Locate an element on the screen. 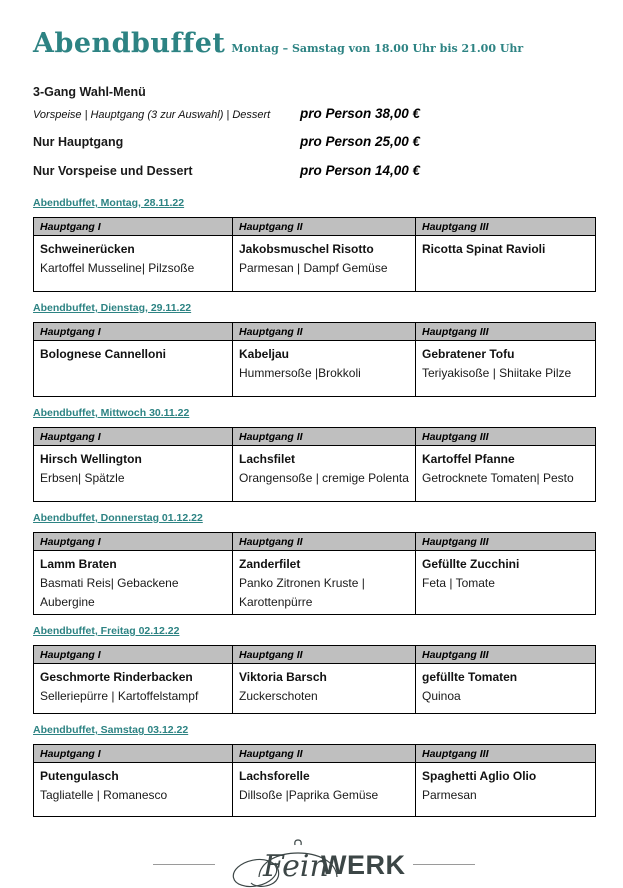 This screenshot has width=623, height=888. course-sides: Hummersoße |Brokkoli is located at coordinates (300, 373).